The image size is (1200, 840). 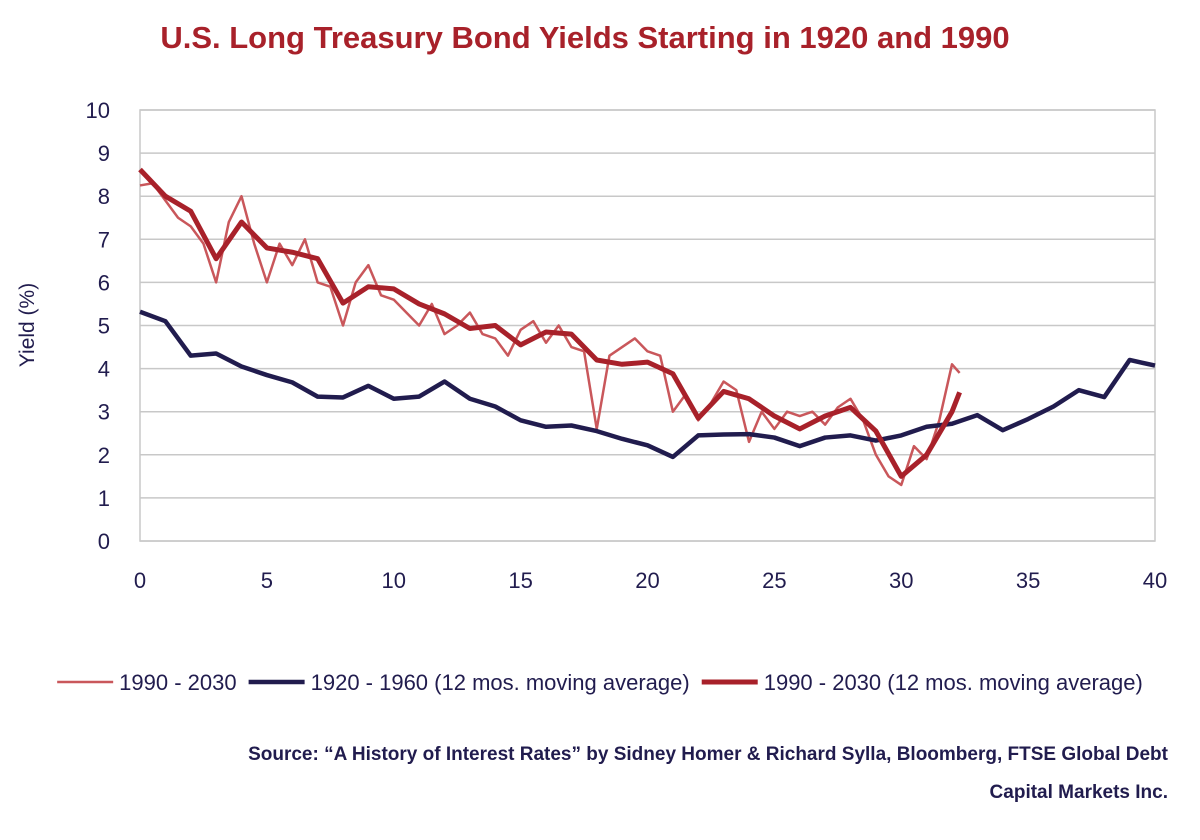 What do you see at coordinates (27, 325) in the screenshot?
I see `y-axis-label: Yield (%)` at bounding box center [27, 325].